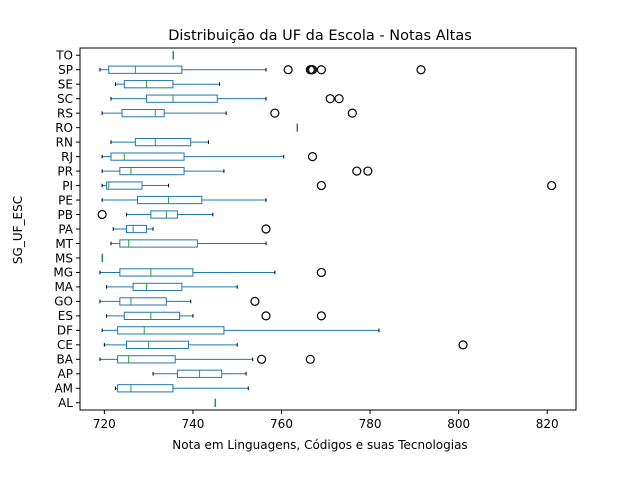  Describe the element at coordinates (191, 229) in the screenshot. I see `box-group-pa` at that location.